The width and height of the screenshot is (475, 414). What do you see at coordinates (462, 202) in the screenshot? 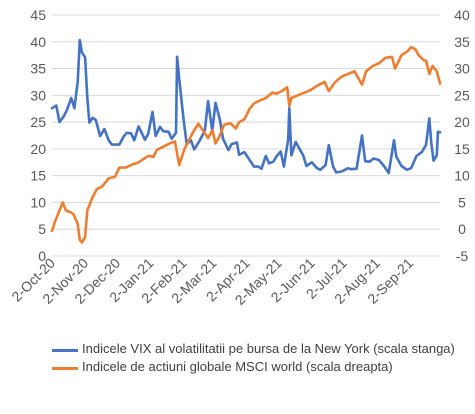
I see `right-axis-tick-label: 5` at bounding box center [462, 202].